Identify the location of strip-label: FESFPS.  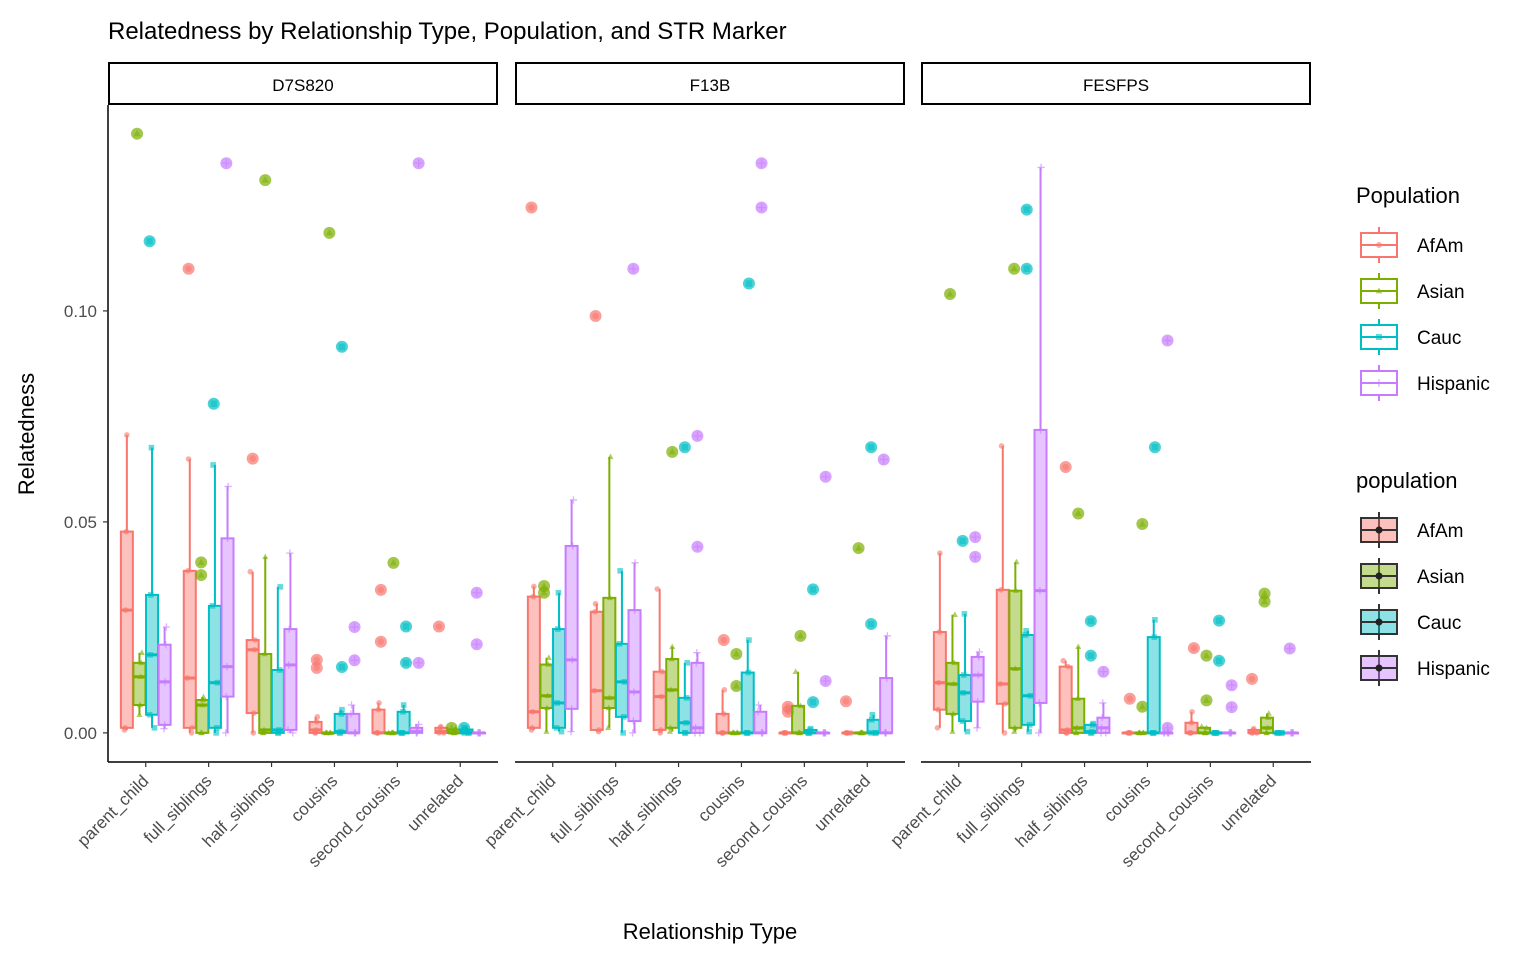
(1116, 85).